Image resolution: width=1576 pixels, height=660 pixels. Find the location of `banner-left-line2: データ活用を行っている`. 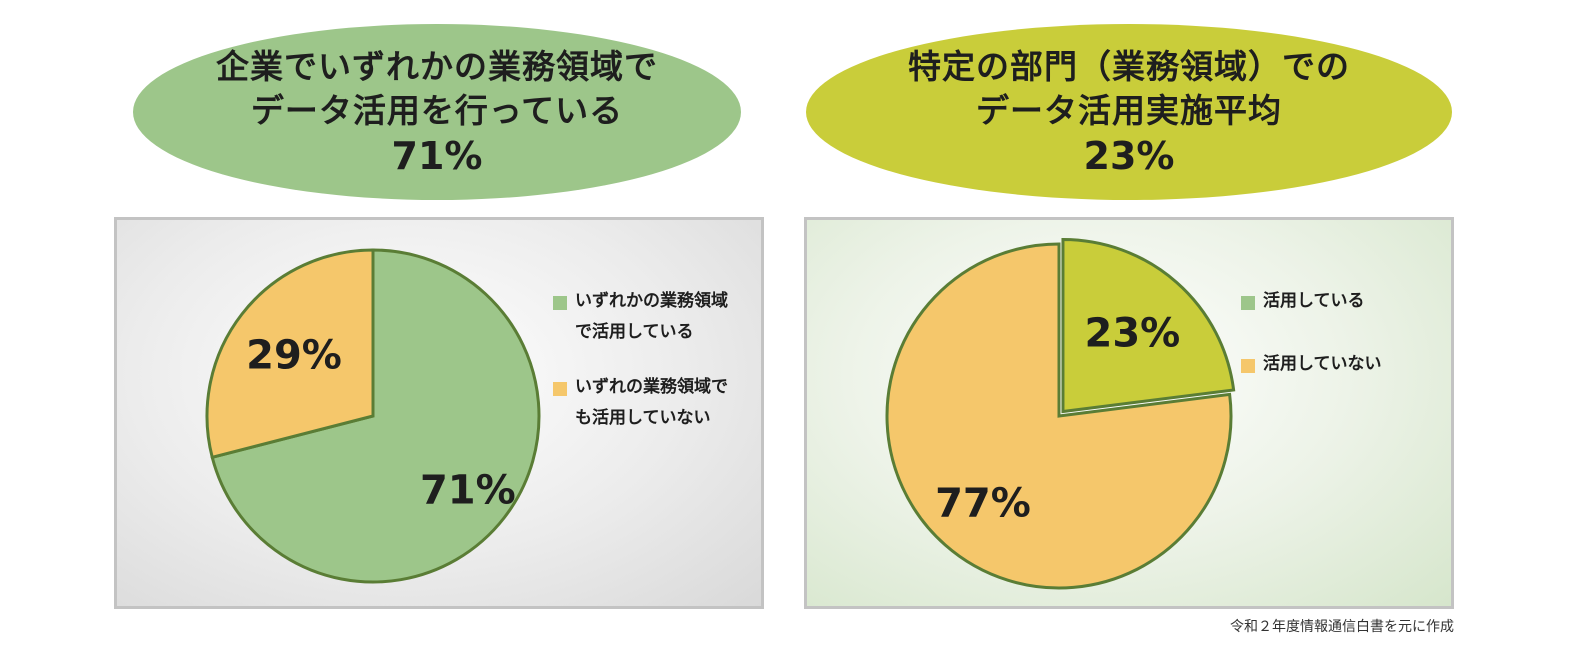

banner-left-line2: データ活用を行っている is located at coordinates (437, 110).